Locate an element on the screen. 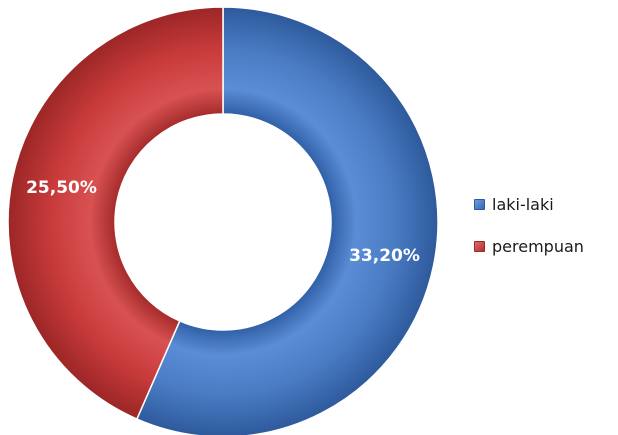 This screenshot has height=435, width=618. legend-label-perempuan: perempuan is located at coordinates (538, 246).